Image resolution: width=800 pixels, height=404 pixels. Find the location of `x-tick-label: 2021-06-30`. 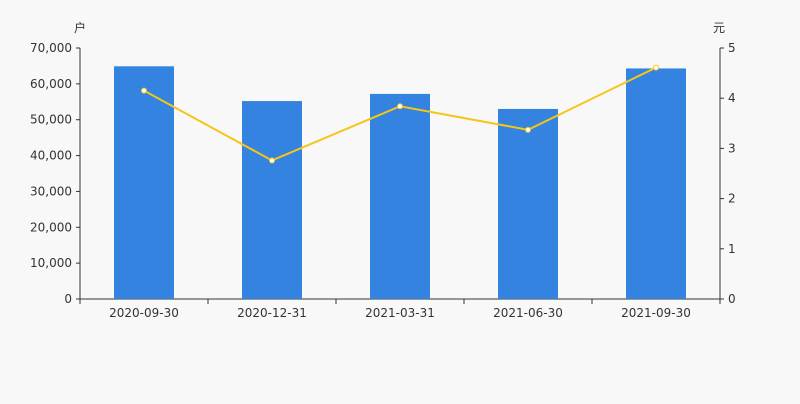

x-tick-label: 2021-06-30 is located at coordinates (528, 313).